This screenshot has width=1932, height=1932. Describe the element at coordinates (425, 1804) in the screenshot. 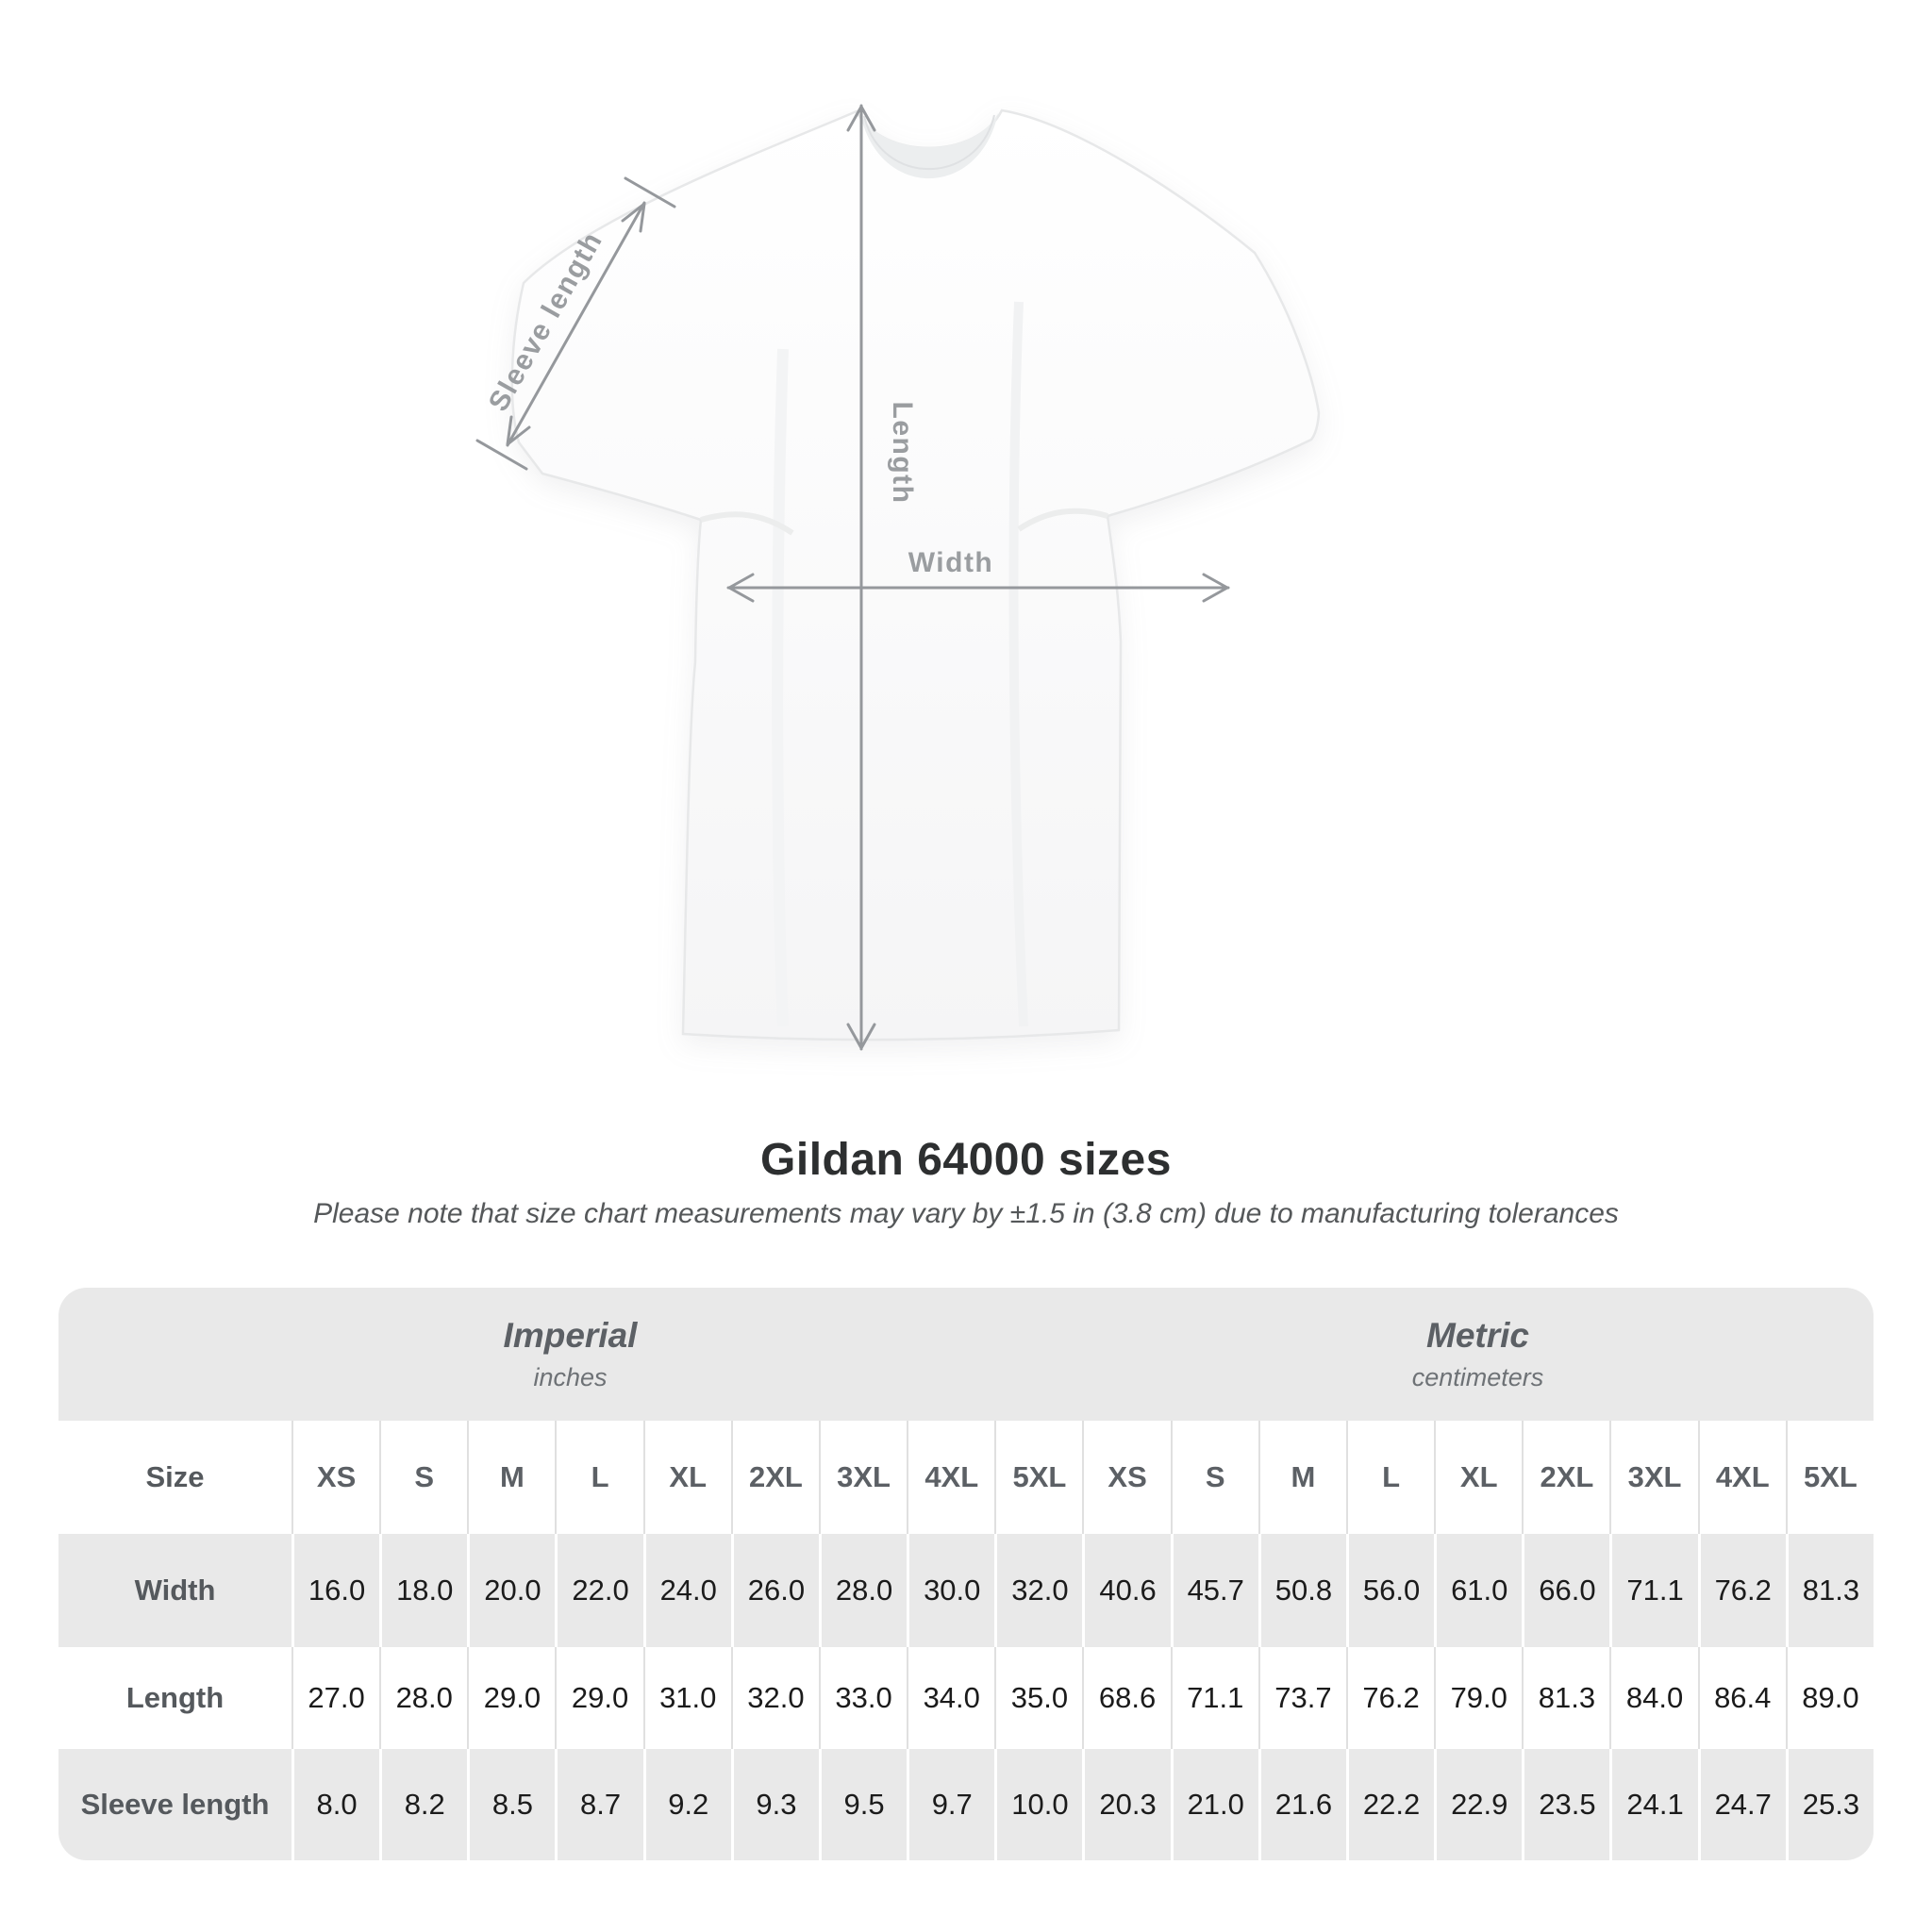

I see `value-cell: 8.2` at that location.